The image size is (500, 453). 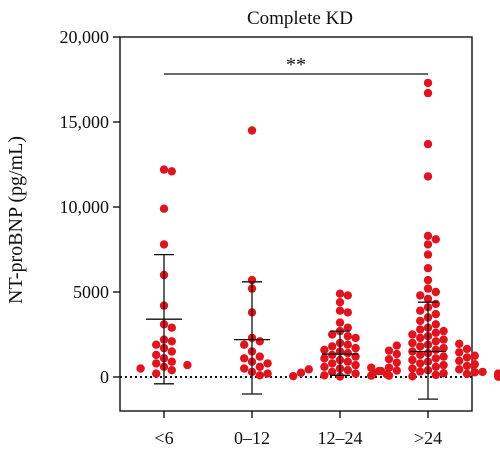 What do you see at coordinates (85, 122) in the screenshot?
I see `y-tick-label: 15,000` at bounding box center [85, 122].